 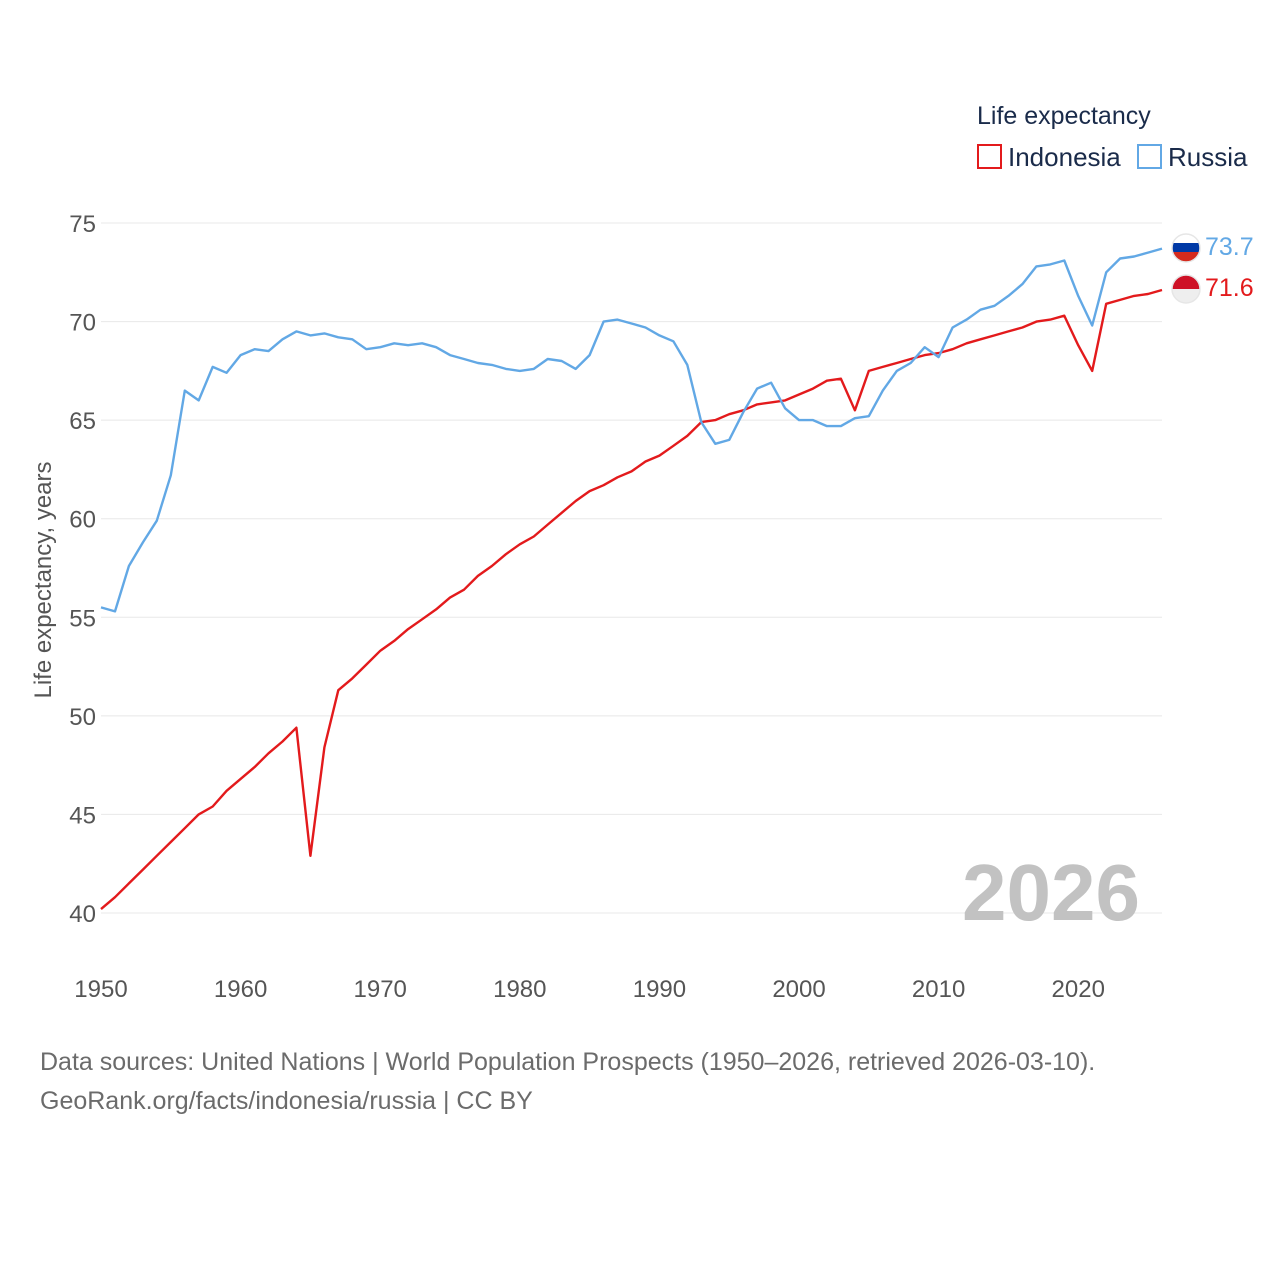 What do you see at coordinates (1078, 989) in the screenshot?
I see `x-tick-label: 2020` at bounding box center [1078, 989].